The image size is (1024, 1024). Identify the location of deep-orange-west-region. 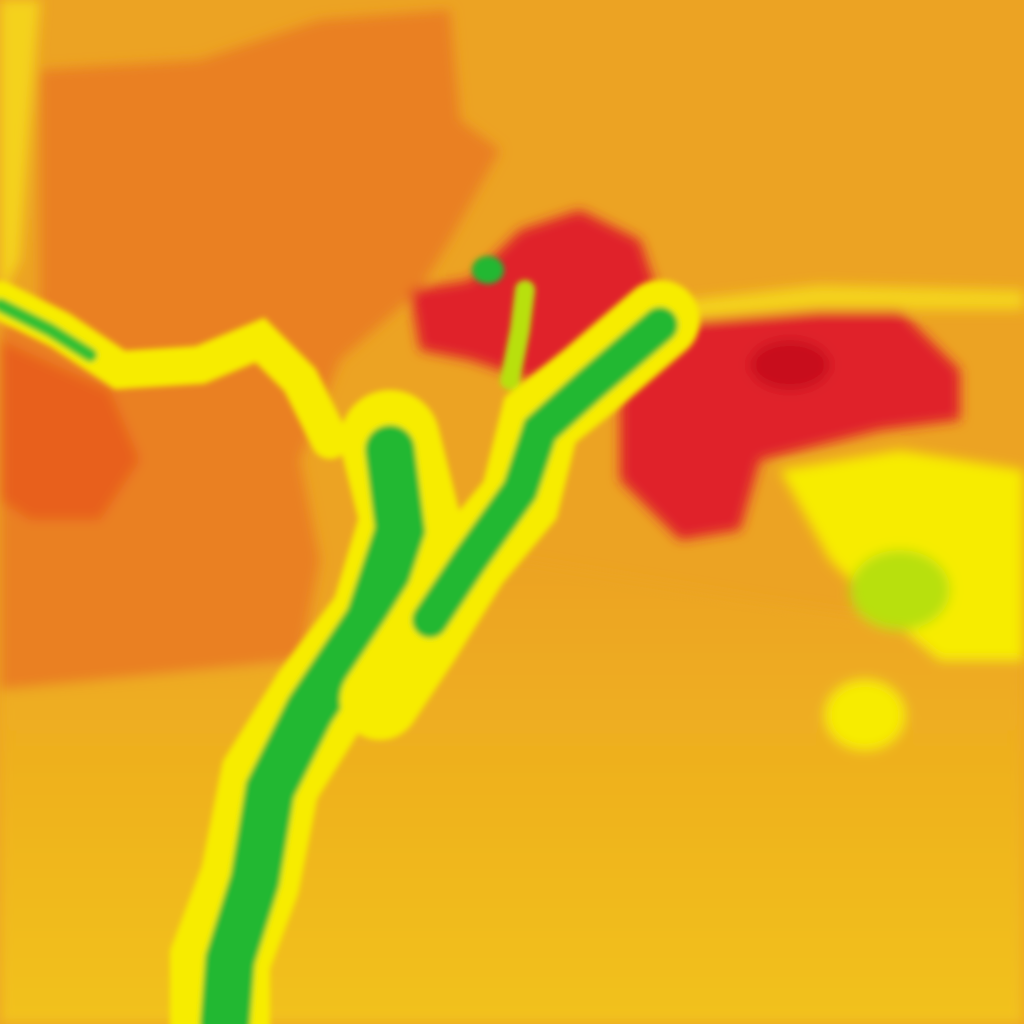
(70, 430).